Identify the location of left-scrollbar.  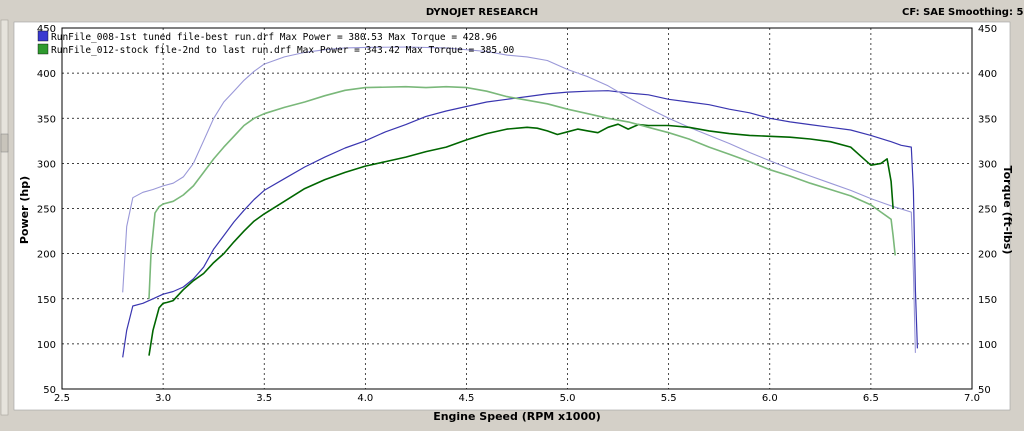
(4, 217).